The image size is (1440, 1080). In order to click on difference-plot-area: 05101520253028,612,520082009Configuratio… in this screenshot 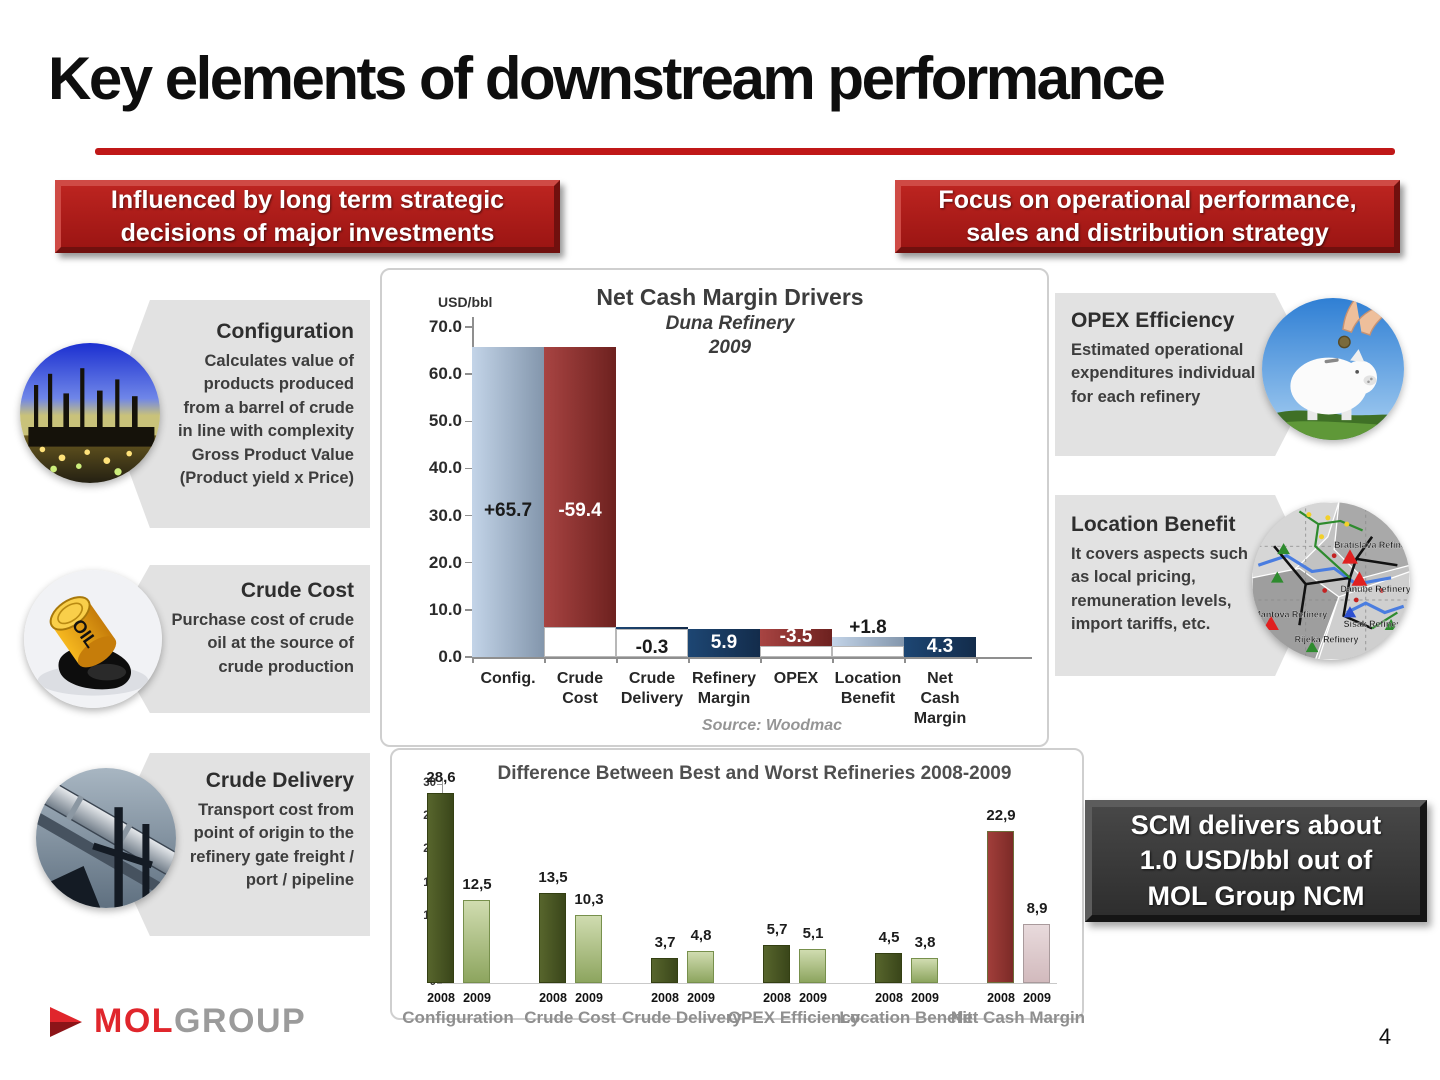, I will do `click(738, 888)`.